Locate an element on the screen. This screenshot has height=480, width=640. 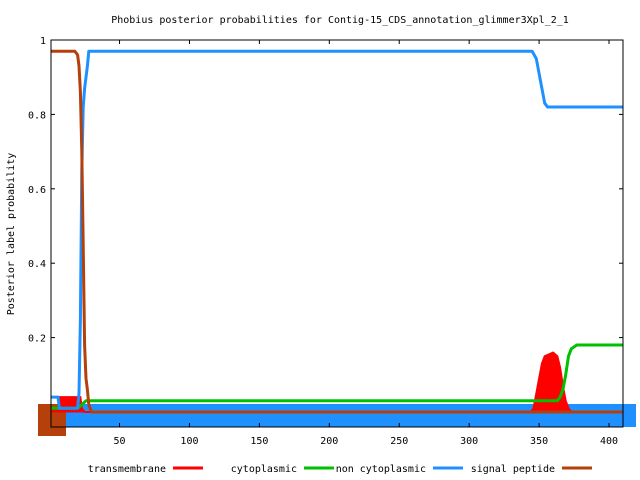
y-tick-label-3: 0.8 is located at coordinates (37, 115).